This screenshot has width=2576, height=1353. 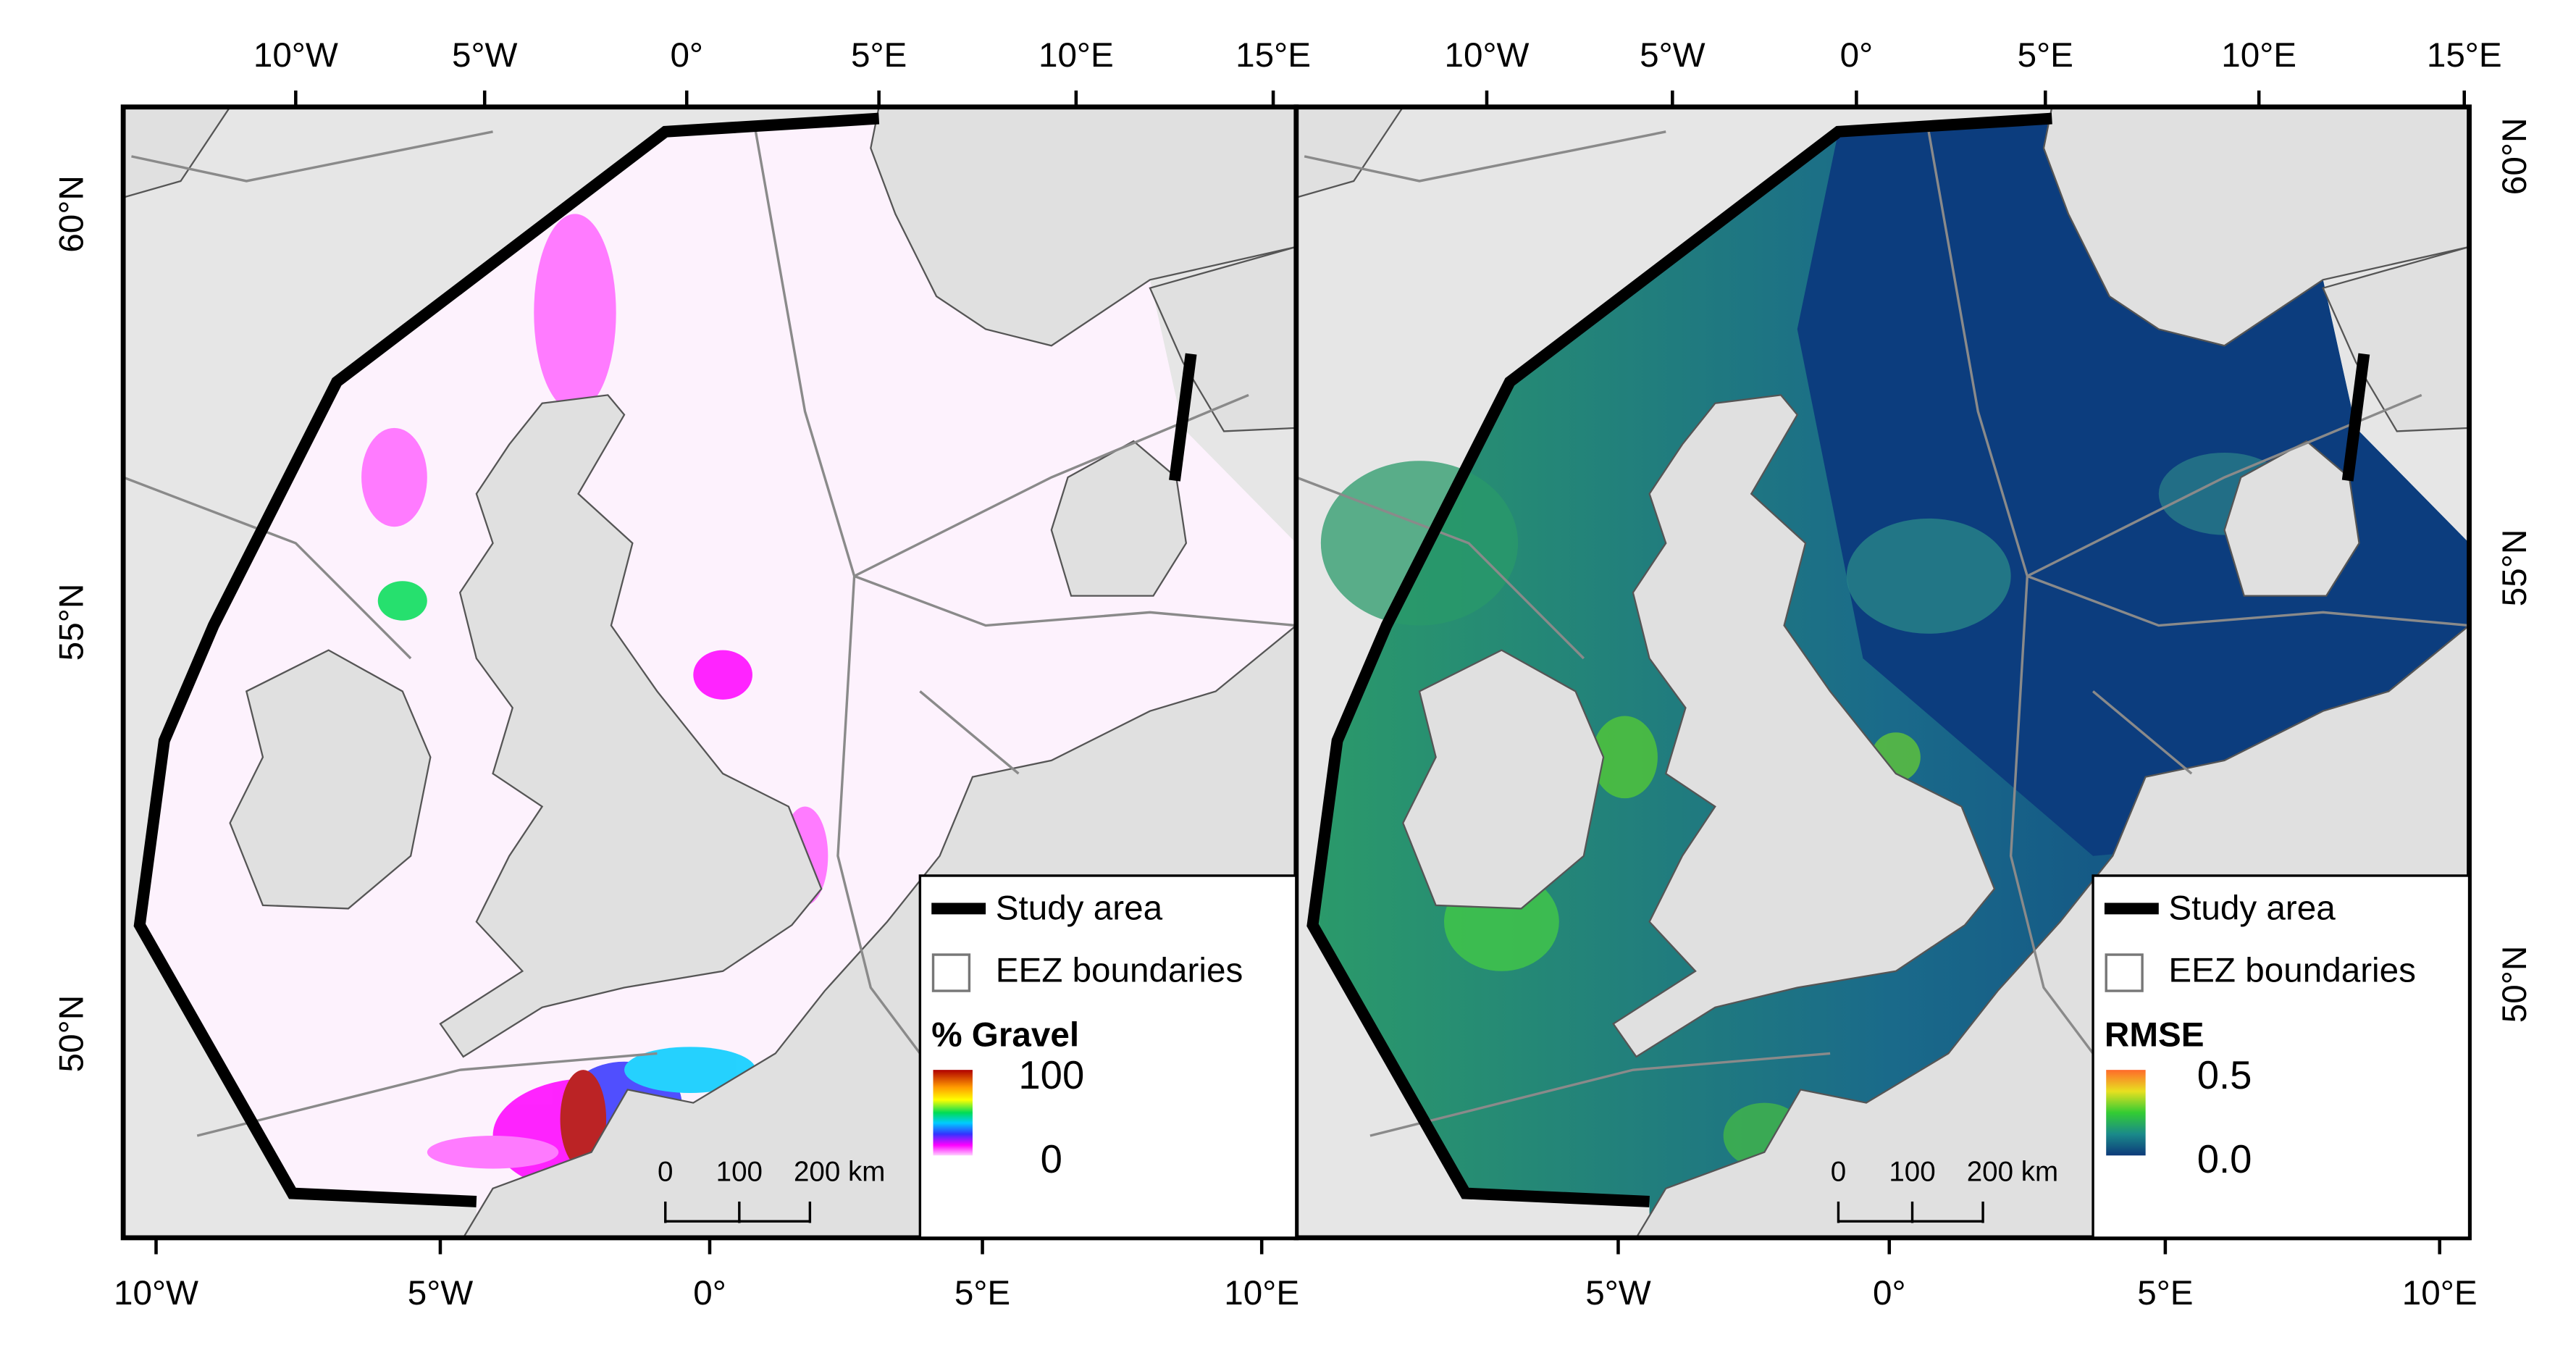 What do you see at coordinates (1005, 1034) in the screenshot?
I see `legend-title: % Gravel` at bounding box center [1005, 1034].